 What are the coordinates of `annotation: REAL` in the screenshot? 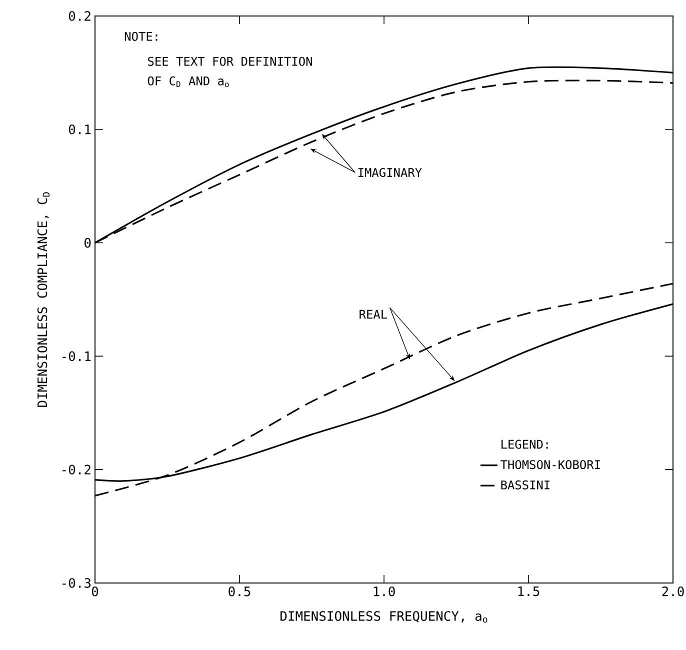 It's located at (374, 314).